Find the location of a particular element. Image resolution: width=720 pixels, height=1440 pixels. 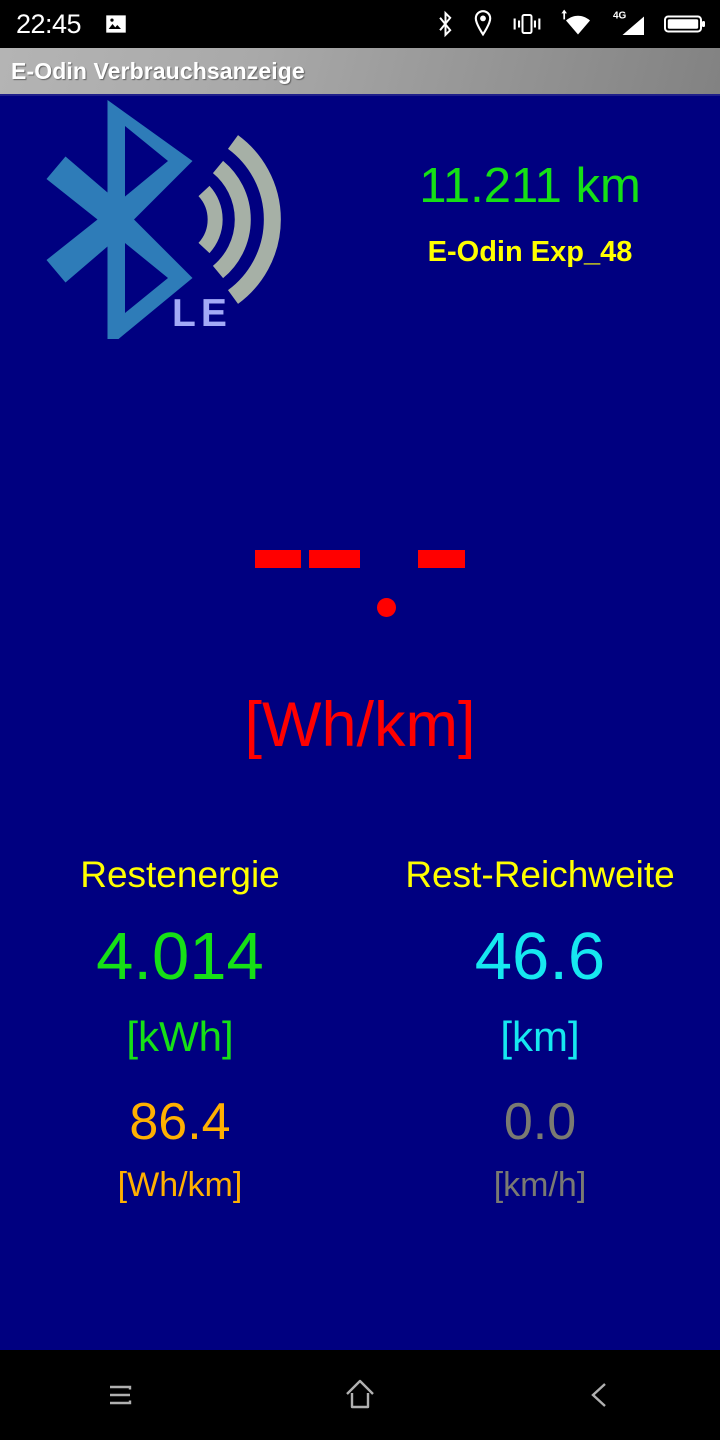

bluetooth-le-label: LE is located at coordinates (202, 313).